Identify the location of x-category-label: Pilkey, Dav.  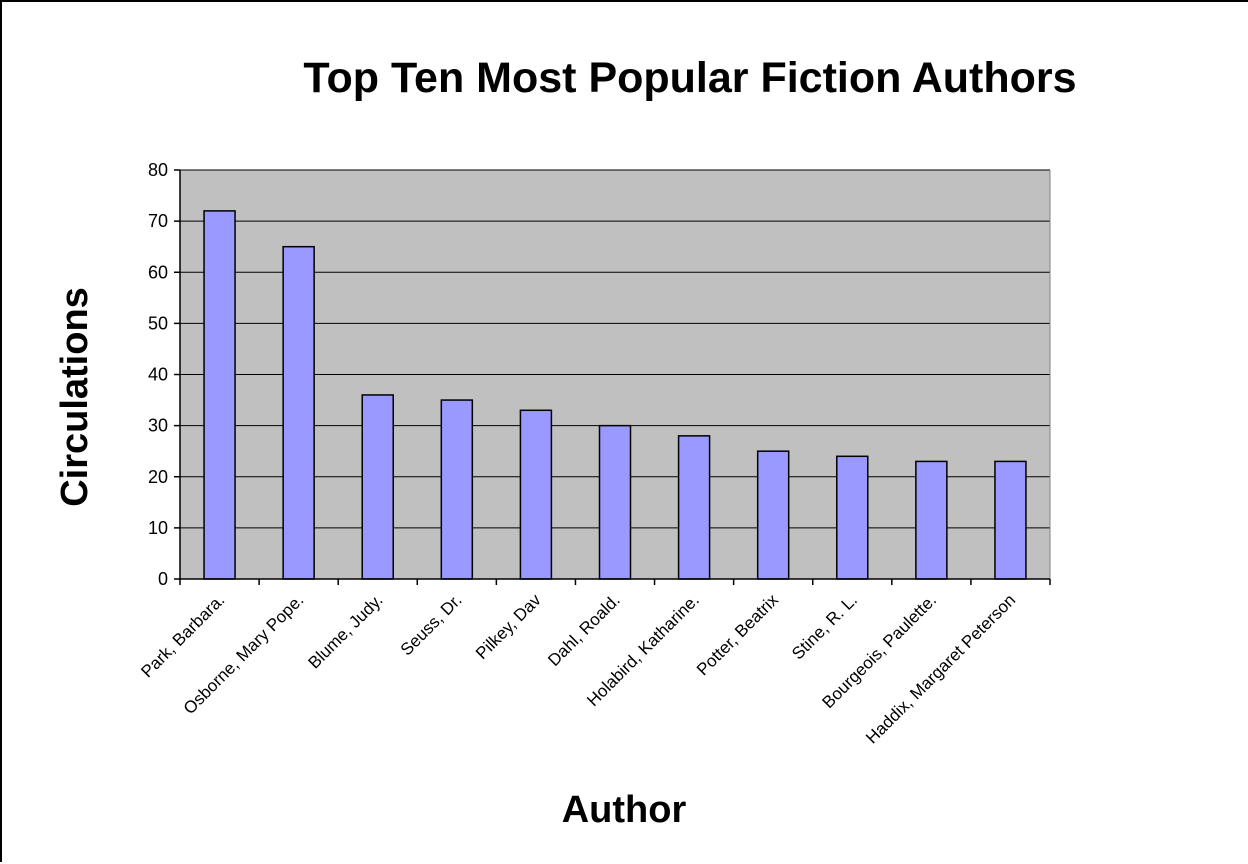
(508, 626).